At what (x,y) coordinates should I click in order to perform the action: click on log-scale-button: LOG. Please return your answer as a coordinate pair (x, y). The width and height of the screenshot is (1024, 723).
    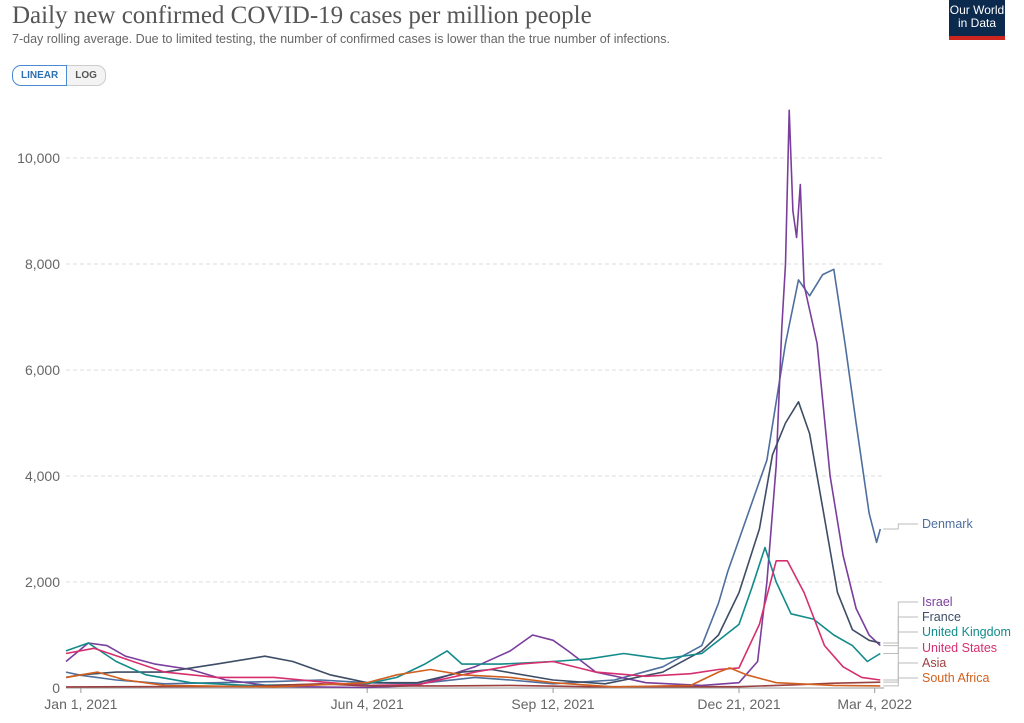
    Looking at the image, I should click on (86, 75).